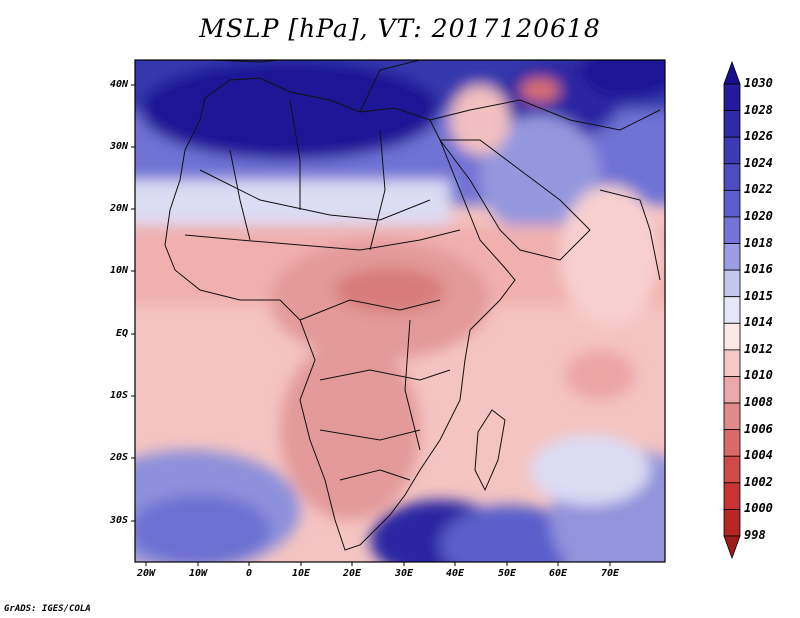 Image resolution: width=800 pixels, height=618 pixels. Describe the element at coordinates (758, 215) in the screenshot. I see `colorbar-level-label: 1020` at that location.